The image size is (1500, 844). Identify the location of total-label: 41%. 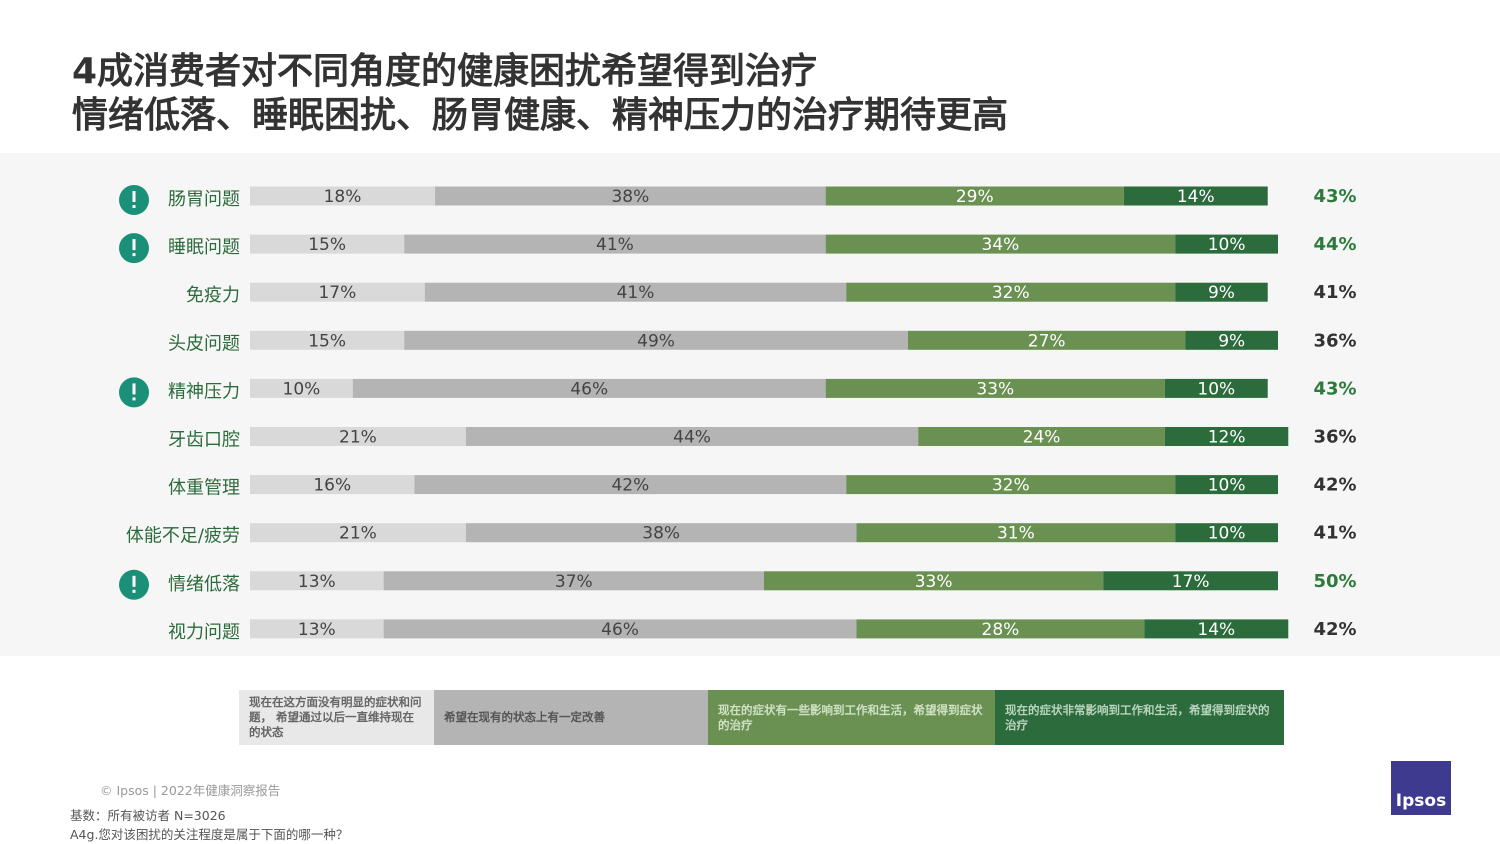
(1334, 292).